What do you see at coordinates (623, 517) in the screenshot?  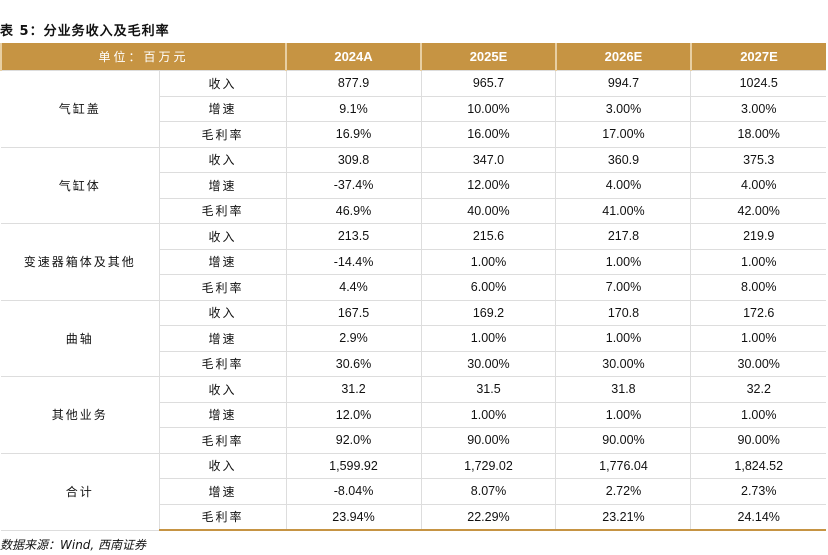 I see `value-cell: 23.21%` at bounding box center [623, 517].